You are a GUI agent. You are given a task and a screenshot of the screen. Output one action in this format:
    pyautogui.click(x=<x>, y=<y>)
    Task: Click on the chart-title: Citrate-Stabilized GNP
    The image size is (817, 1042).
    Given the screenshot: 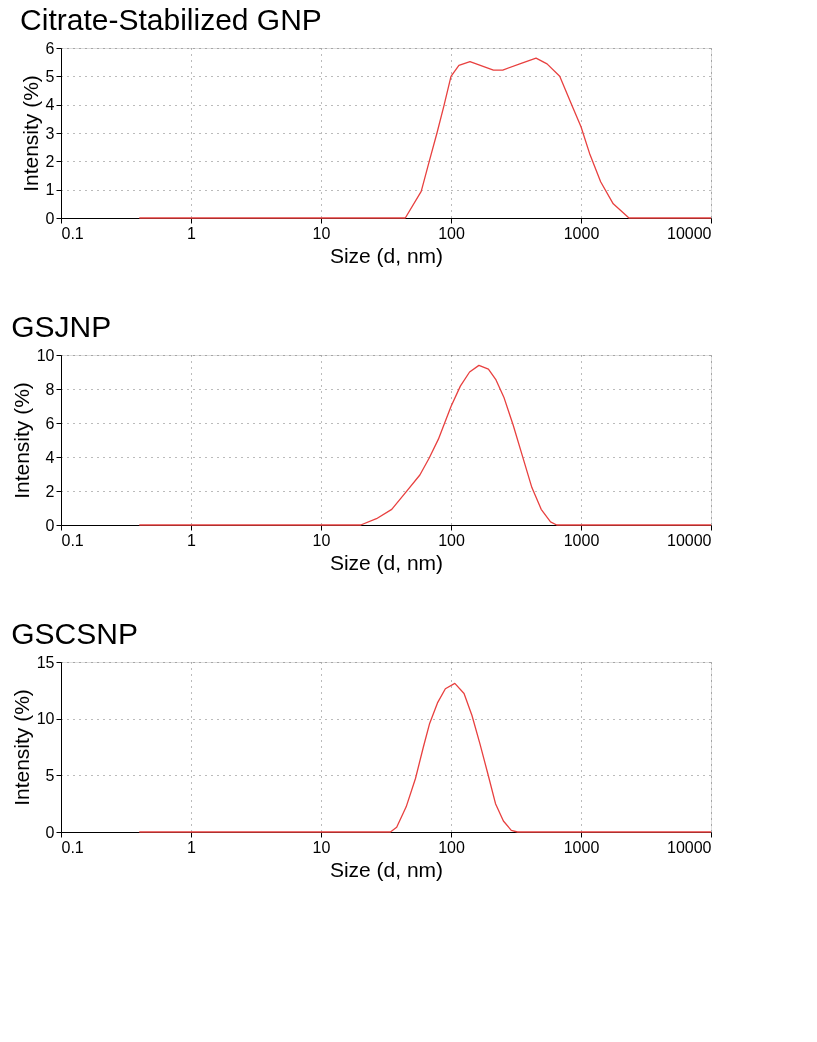 What is the action you would take?
    pyautogui.click(x=171, y=19)
    